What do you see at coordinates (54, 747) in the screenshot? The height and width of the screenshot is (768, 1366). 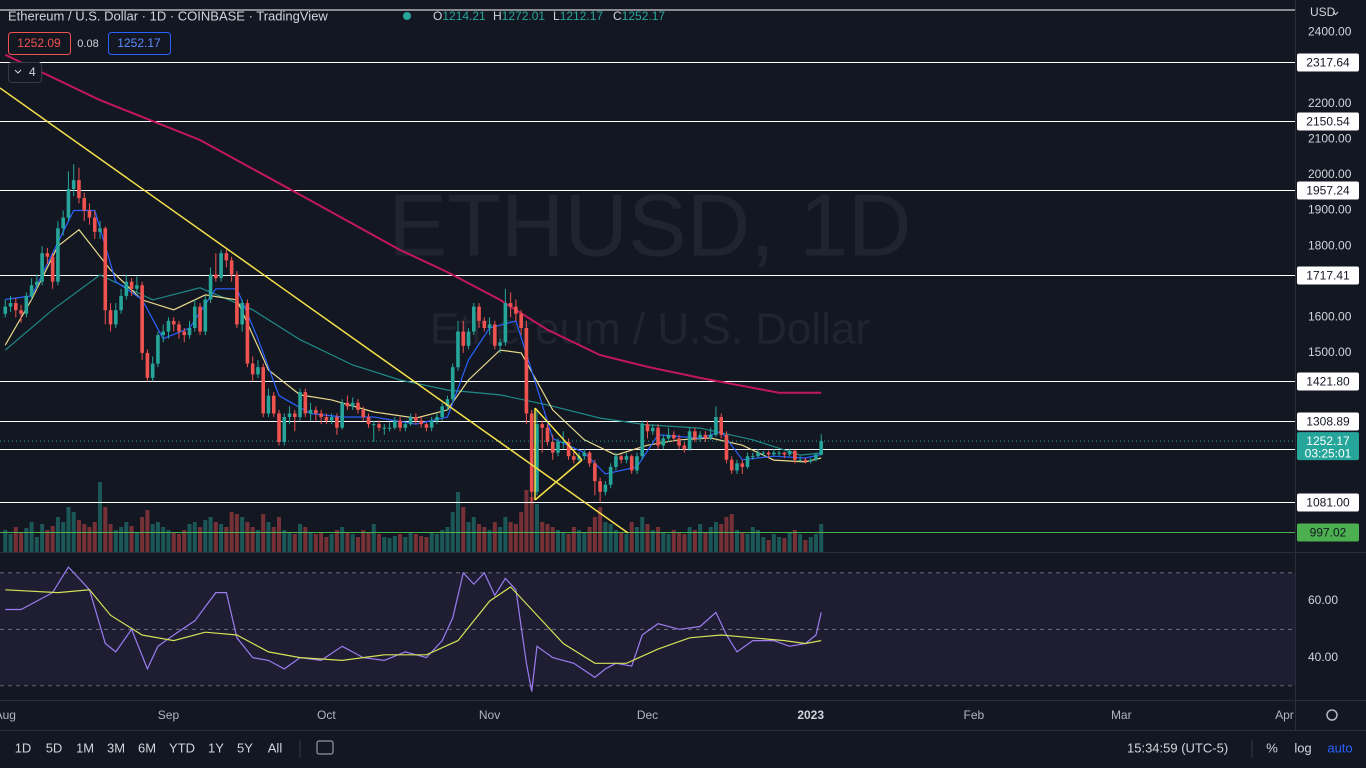 I see `range-button: 5D` at bounding box center [54, 747].